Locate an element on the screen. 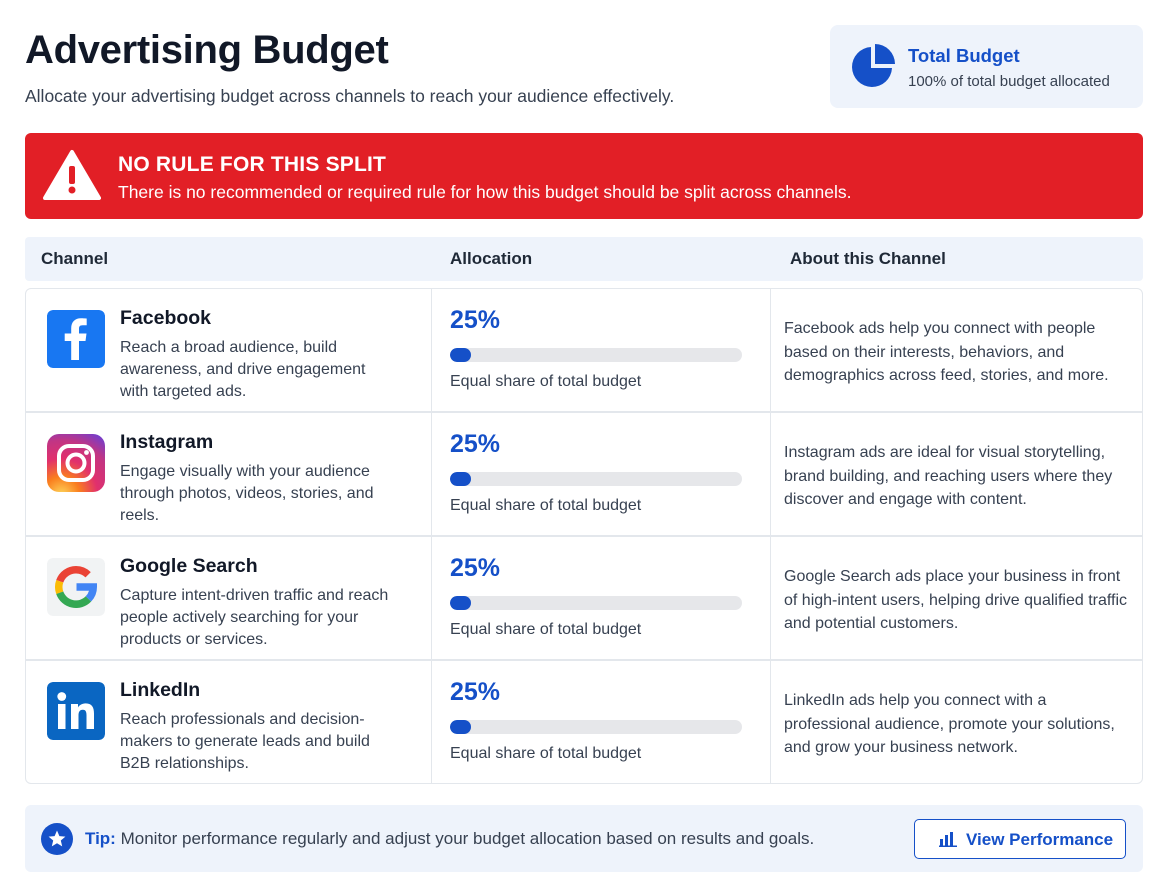 The image size is (1168, 880). channel-name: Google Search is located at coordinates (189, 566).